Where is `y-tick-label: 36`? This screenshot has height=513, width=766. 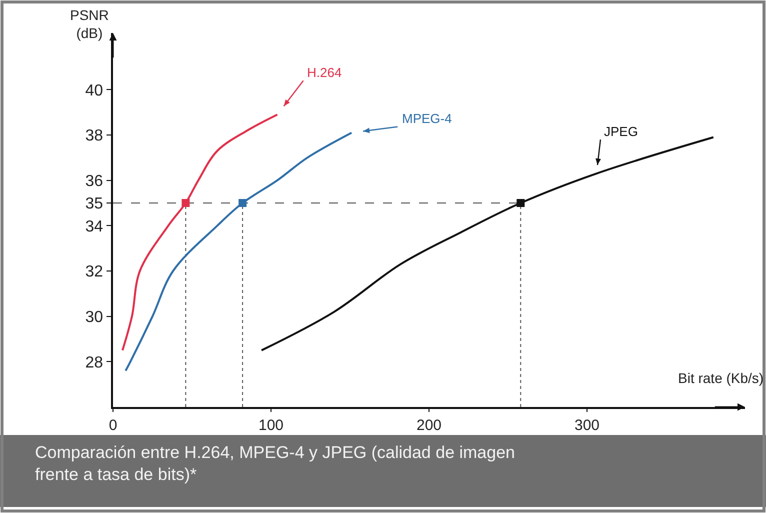 y-tick-label: 36 is located at coordinates (94, 181).